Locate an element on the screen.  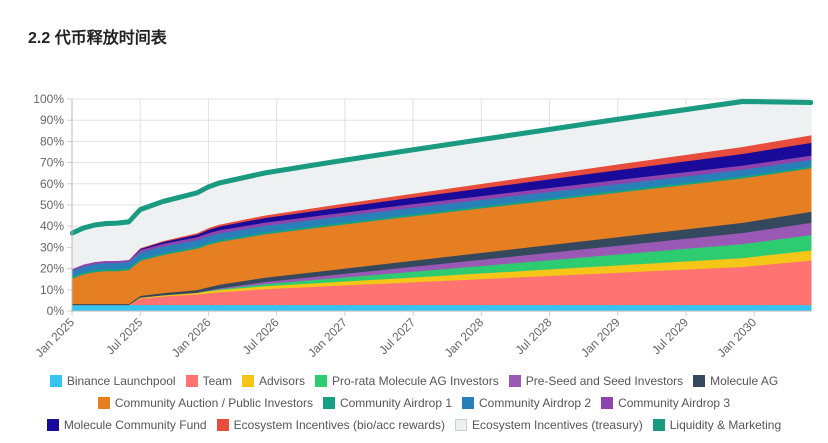
x-tick-label: Jul 2026 is located at coordinates (261, 336).